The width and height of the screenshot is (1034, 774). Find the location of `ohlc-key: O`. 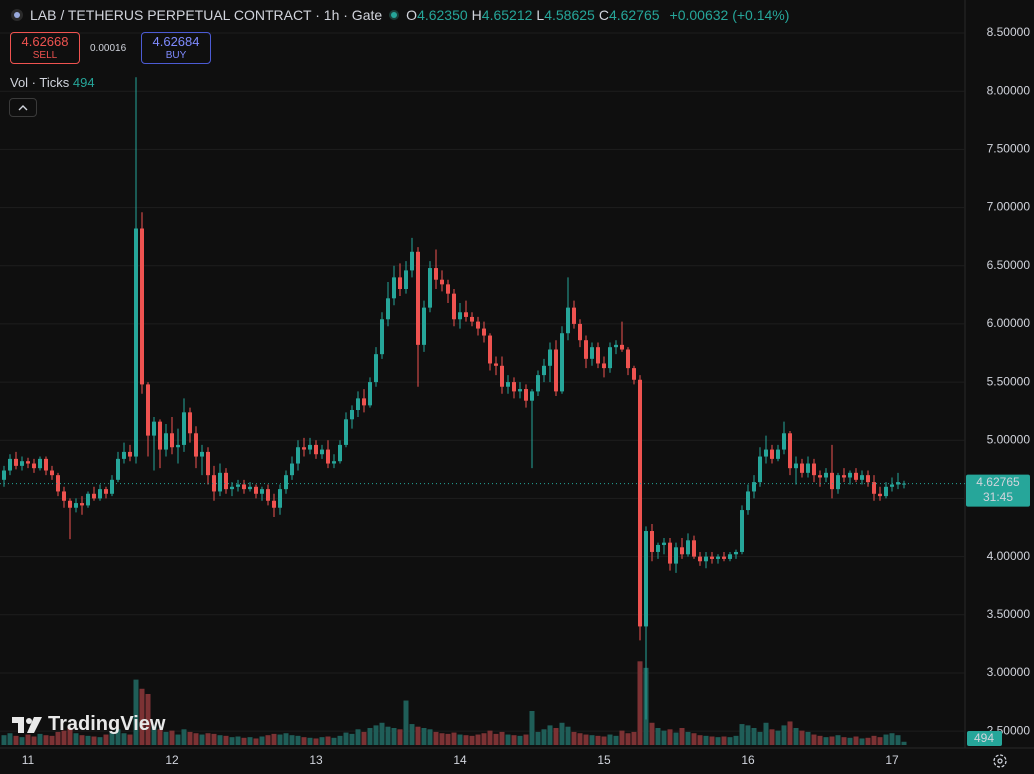

ohlc-key: O is located at coordinates (412, 15).